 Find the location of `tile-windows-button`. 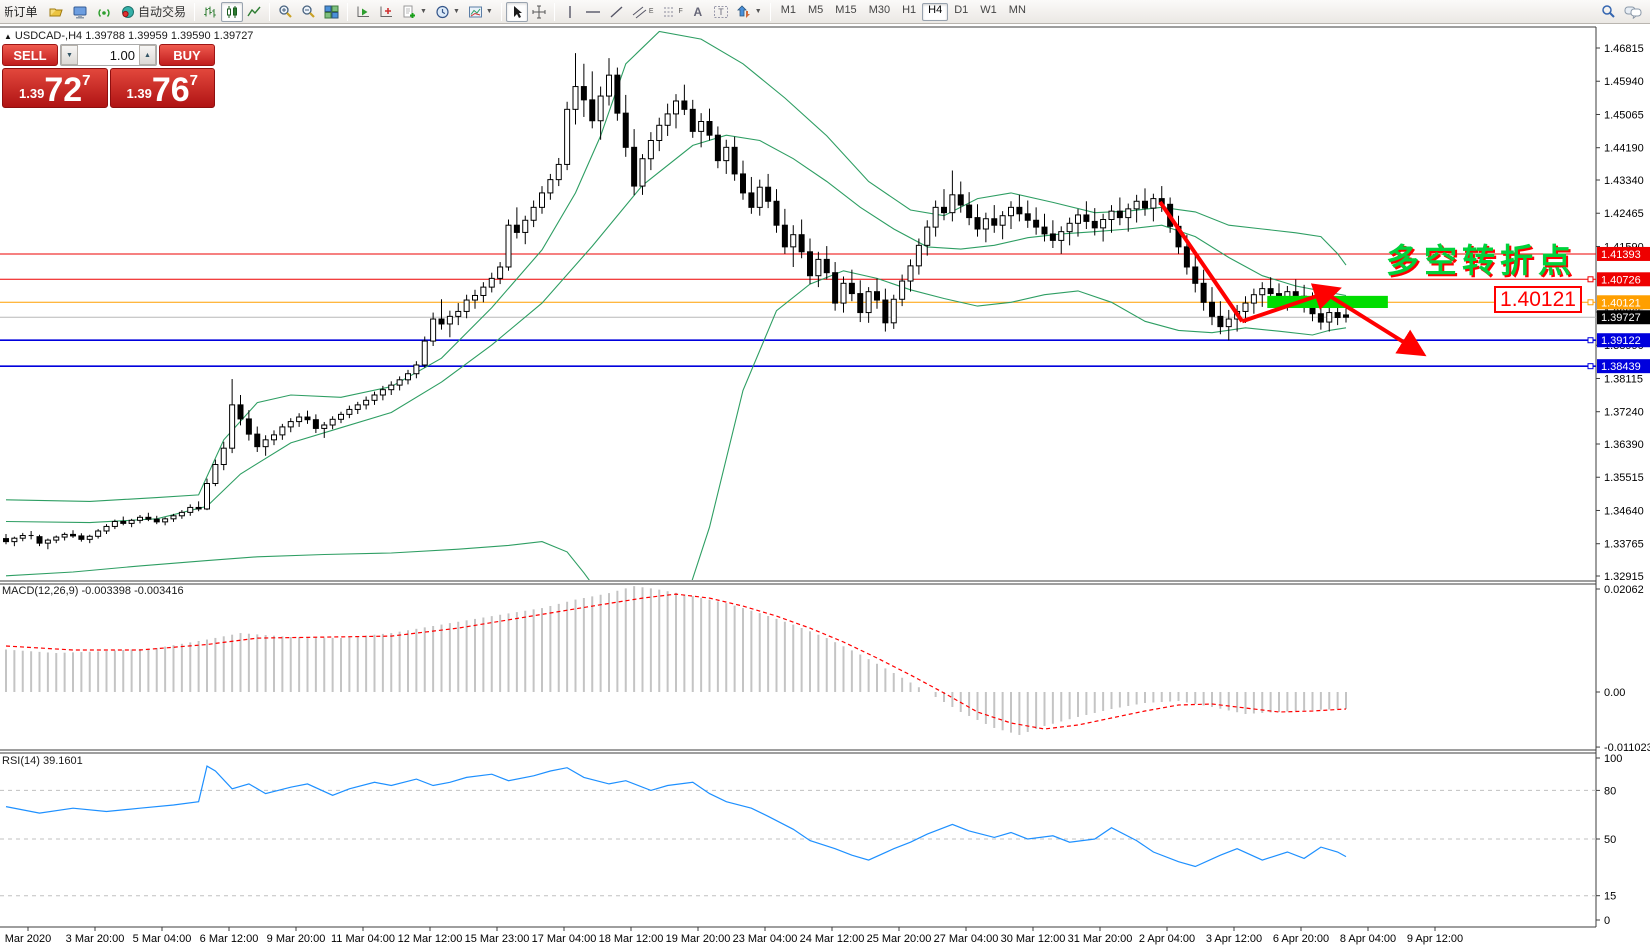

tile-windows-button is located at coordinates (331, 12).